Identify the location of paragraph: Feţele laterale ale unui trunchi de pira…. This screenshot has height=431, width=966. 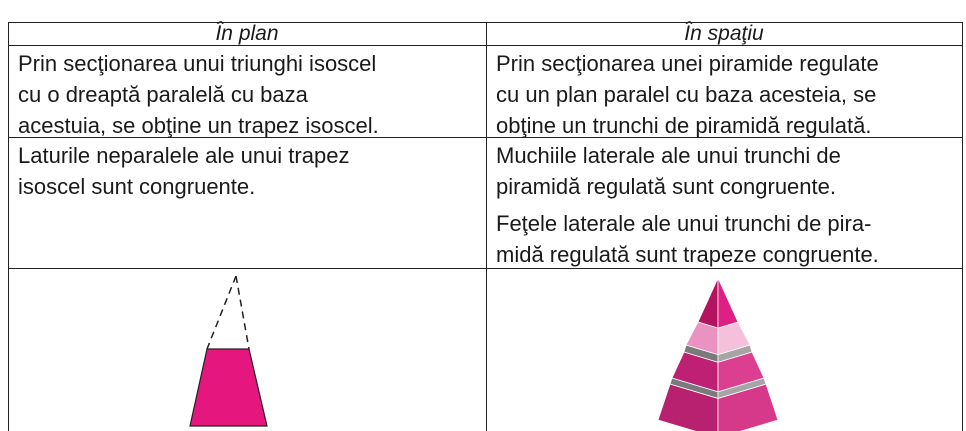
(687, 239).